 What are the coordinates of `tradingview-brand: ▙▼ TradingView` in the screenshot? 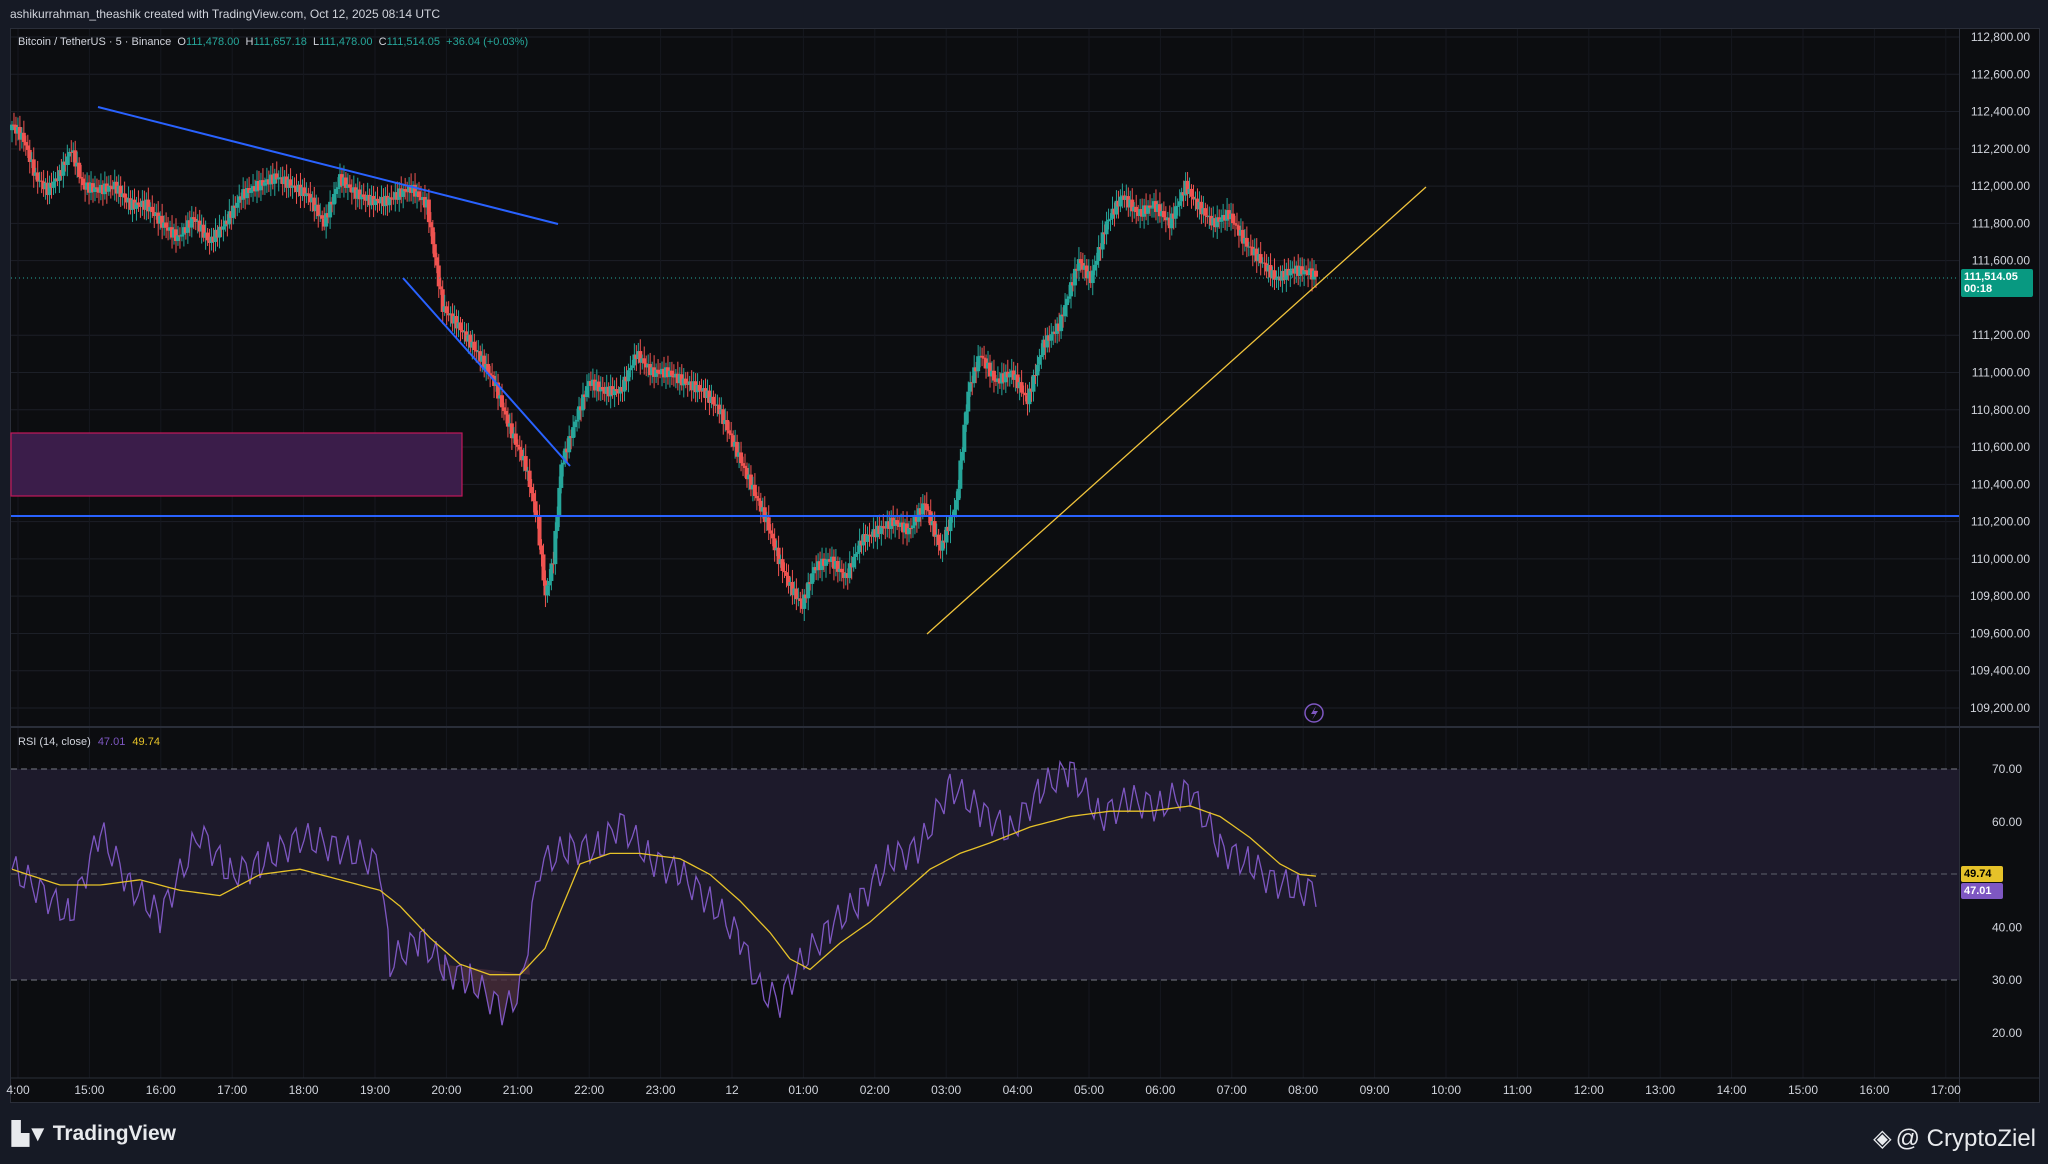 It's located at (94, 1133).